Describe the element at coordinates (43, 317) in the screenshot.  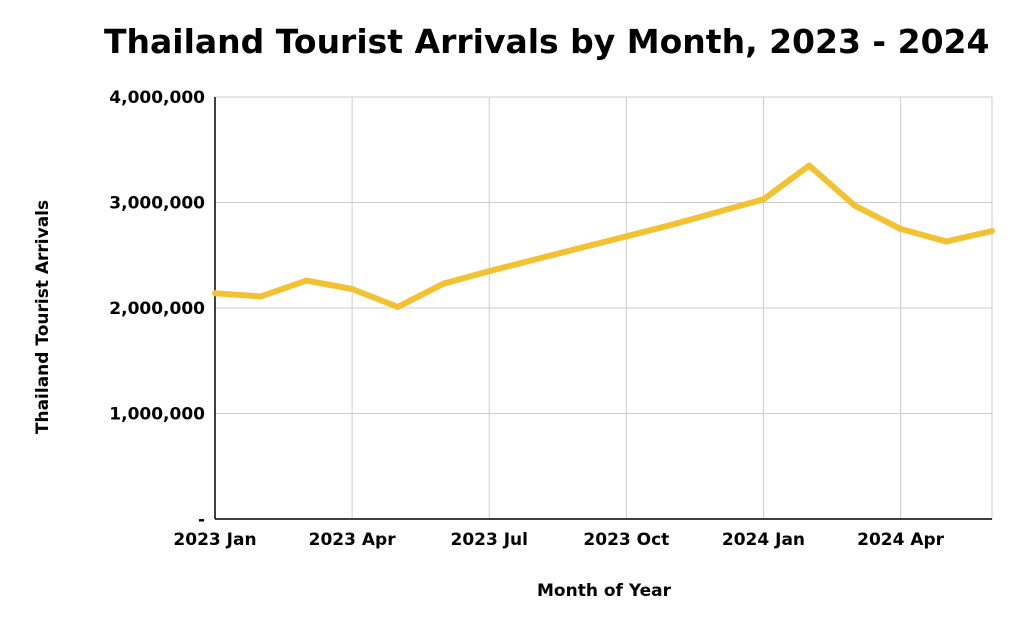
I see `y-axis-title: Thailand Tourist Arrivals` at that location.